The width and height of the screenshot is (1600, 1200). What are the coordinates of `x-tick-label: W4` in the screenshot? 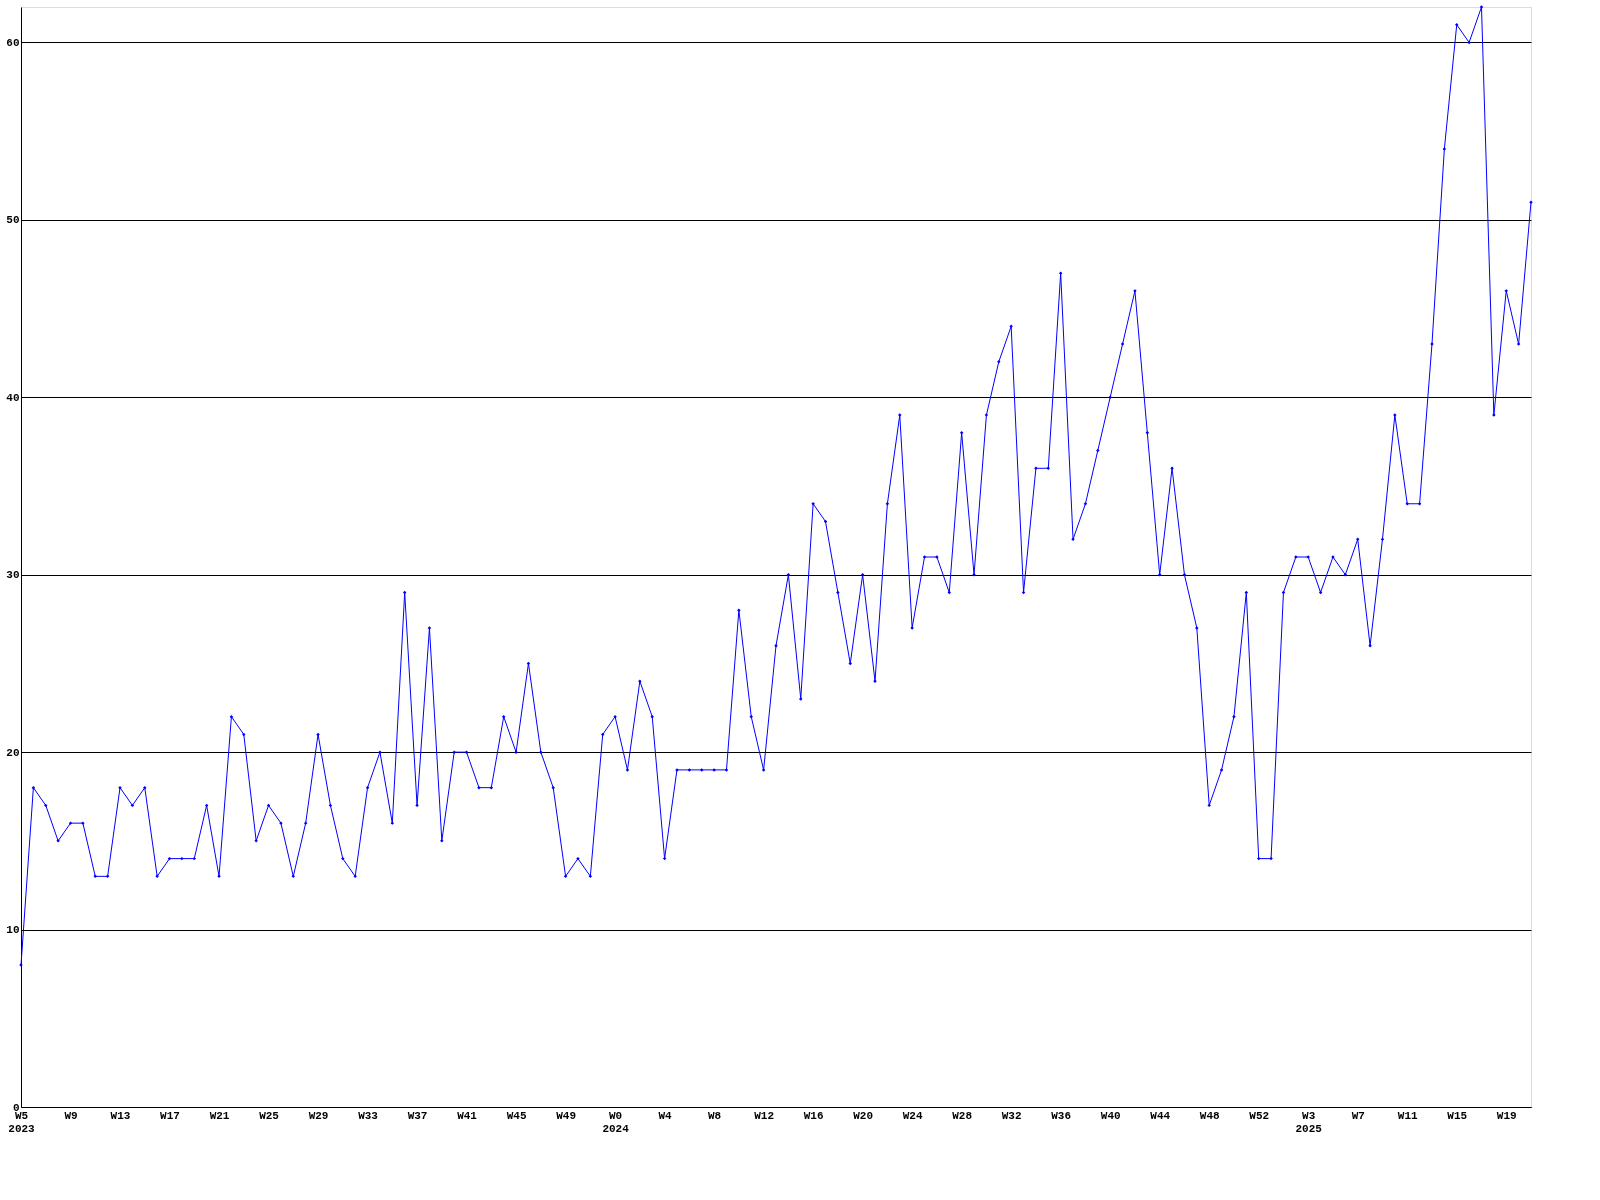 It's located at (665, 1115).